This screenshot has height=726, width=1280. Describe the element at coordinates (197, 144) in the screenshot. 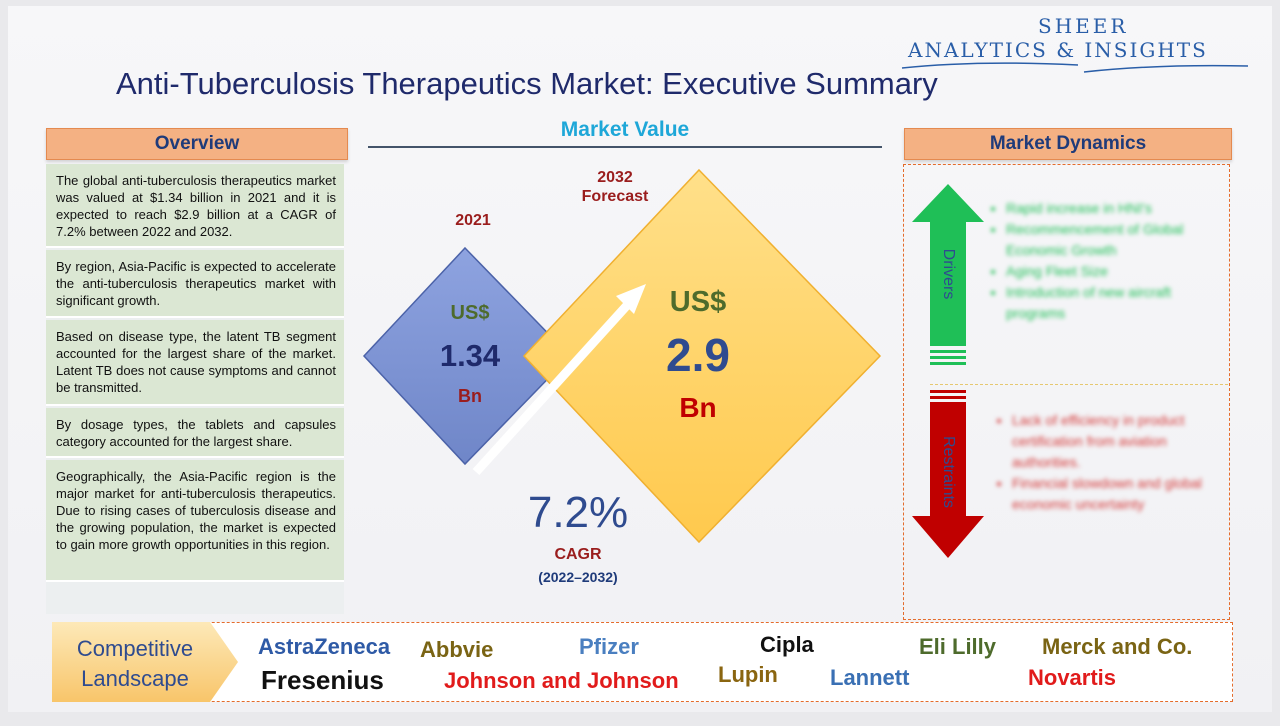

I see `overview-header: Overview` at that location.